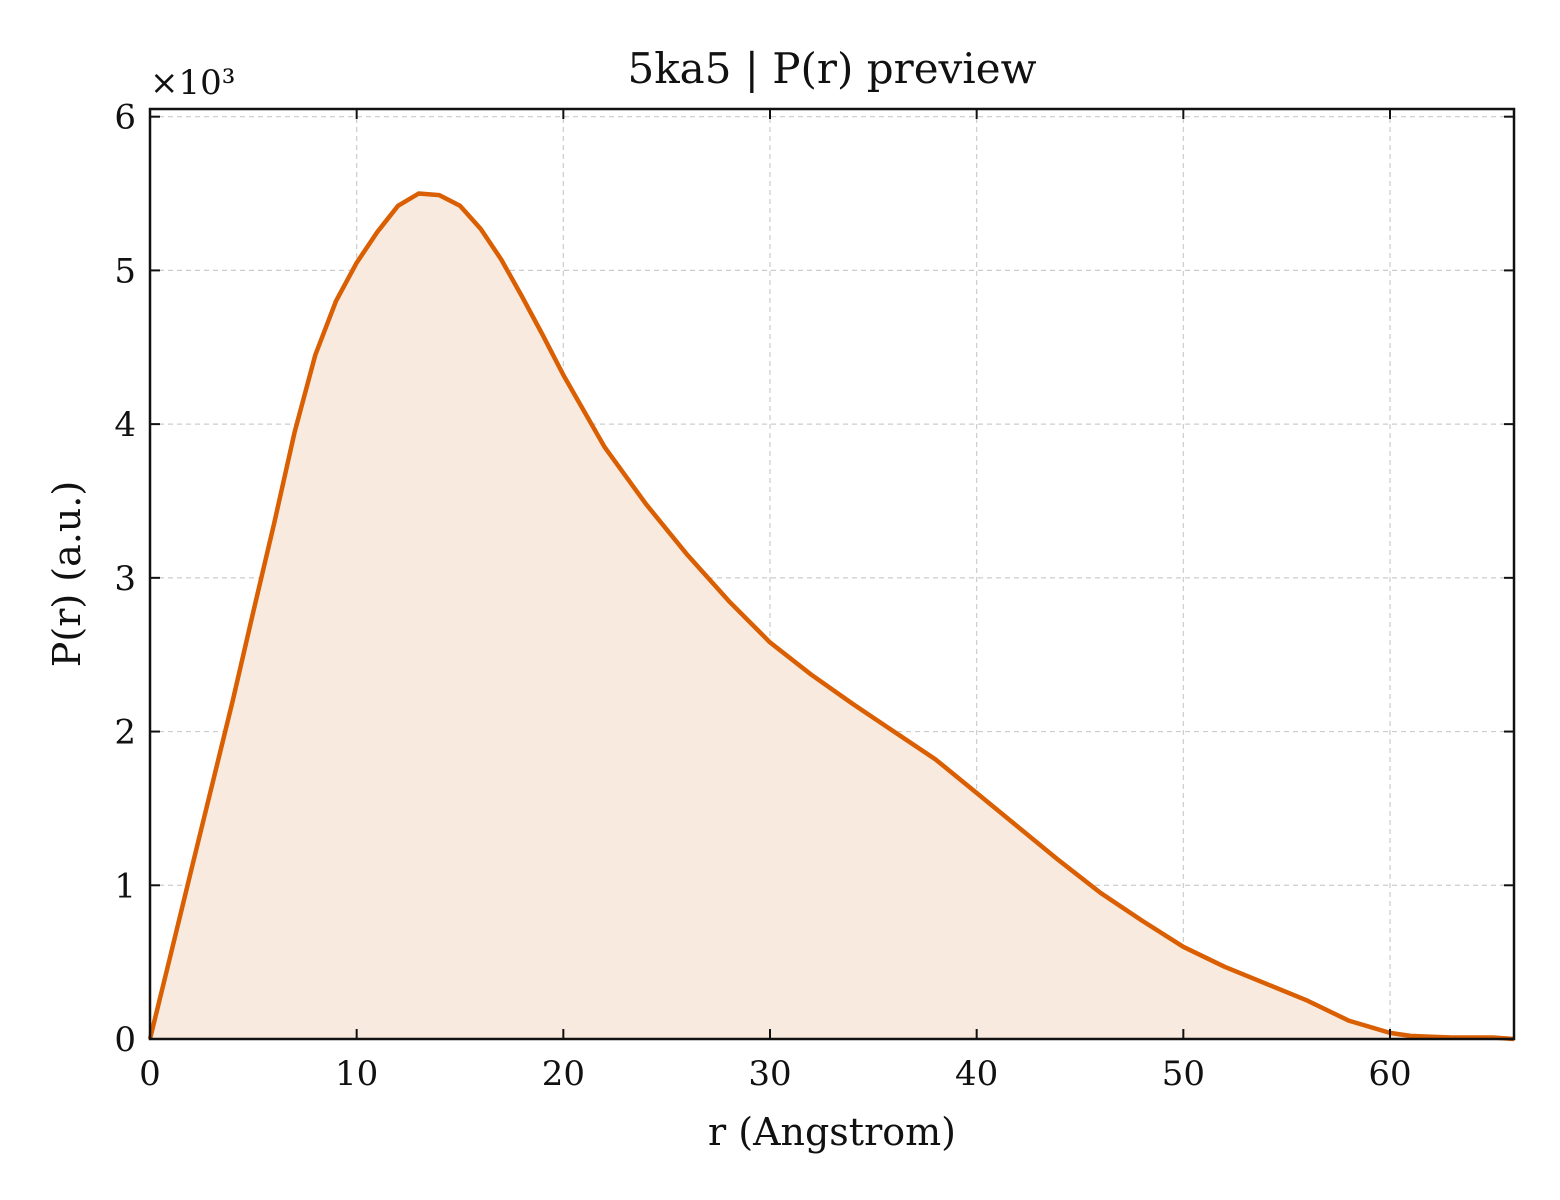 This screenshot has width=1560, height=1200. I want to click on y-tick-label: 6, so click(125, 118).